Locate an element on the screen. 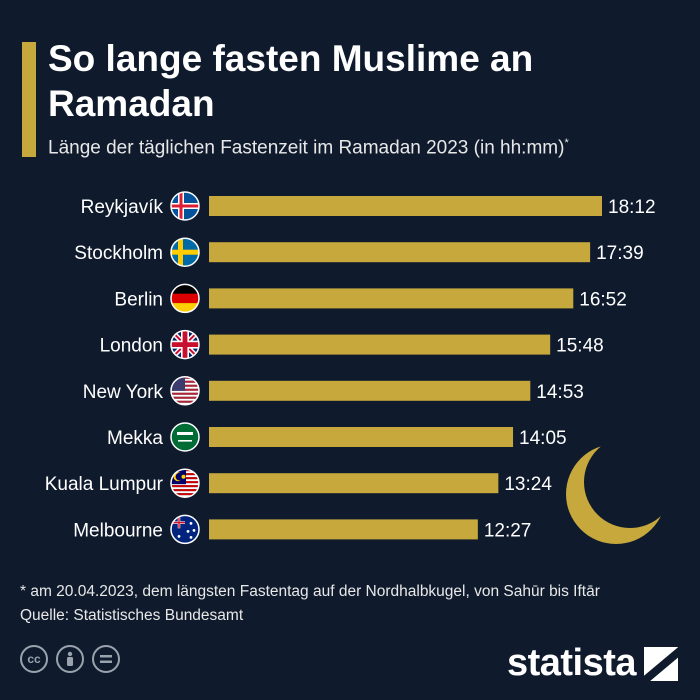  license-icons: cc is located at coordinates (70, 659).